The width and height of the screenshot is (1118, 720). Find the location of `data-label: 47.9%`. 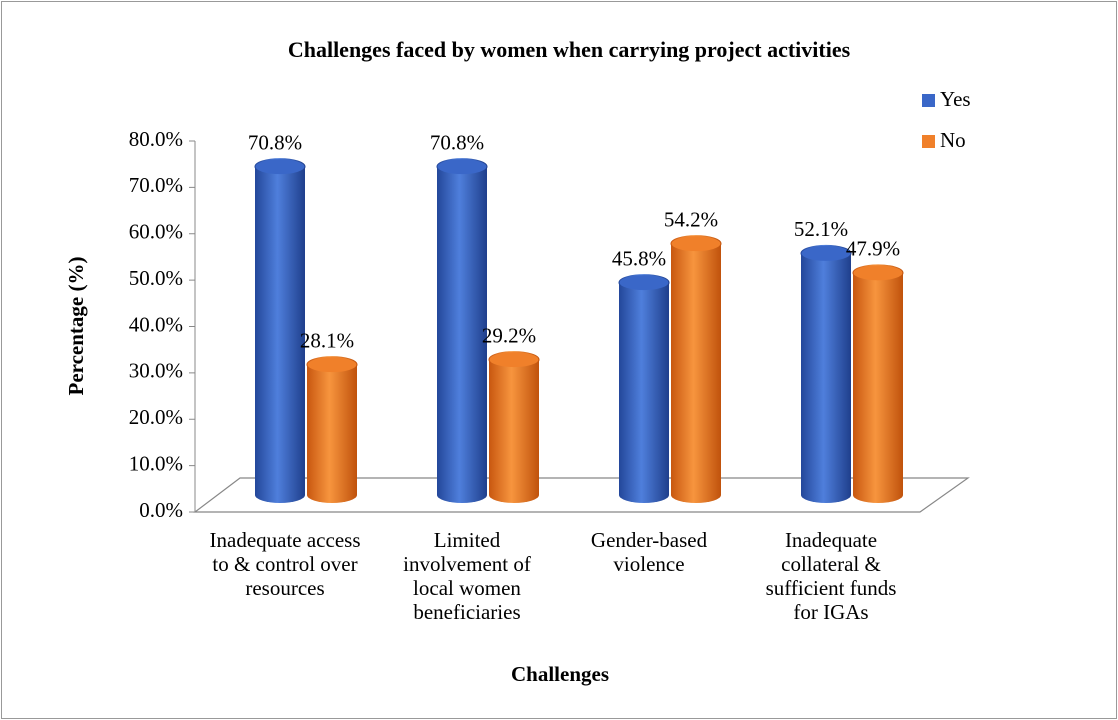

data-label: 47.9% is located at coordinates (873, 249).